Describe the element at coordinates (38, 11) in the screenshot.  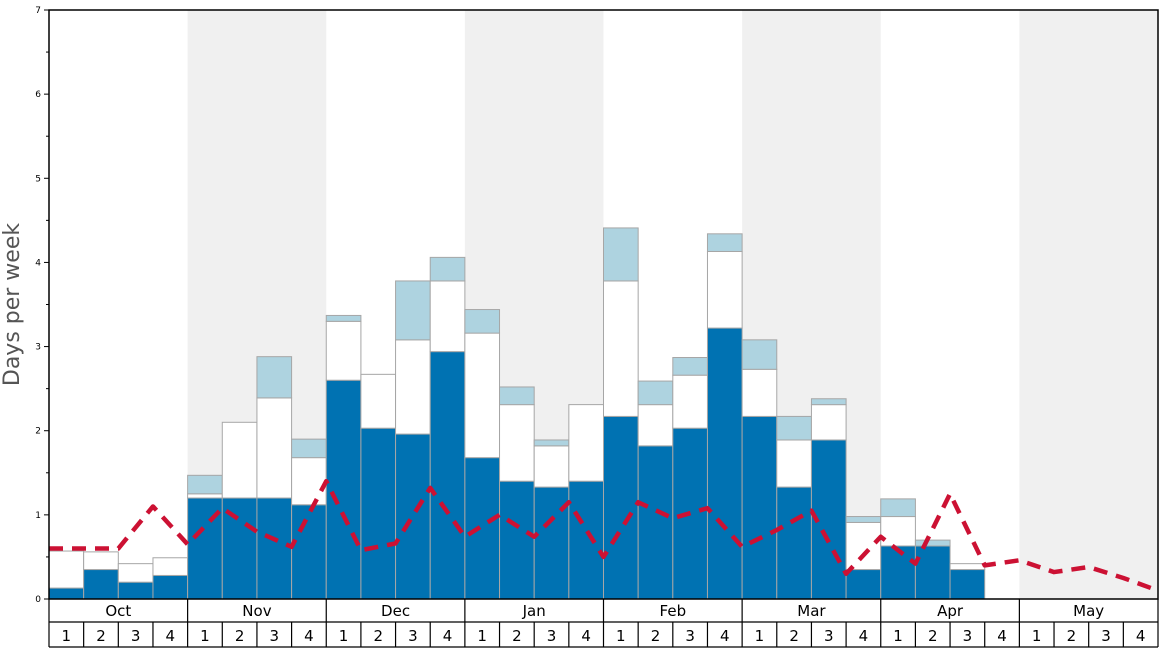
I see `y-tick-label: 7` at that location.